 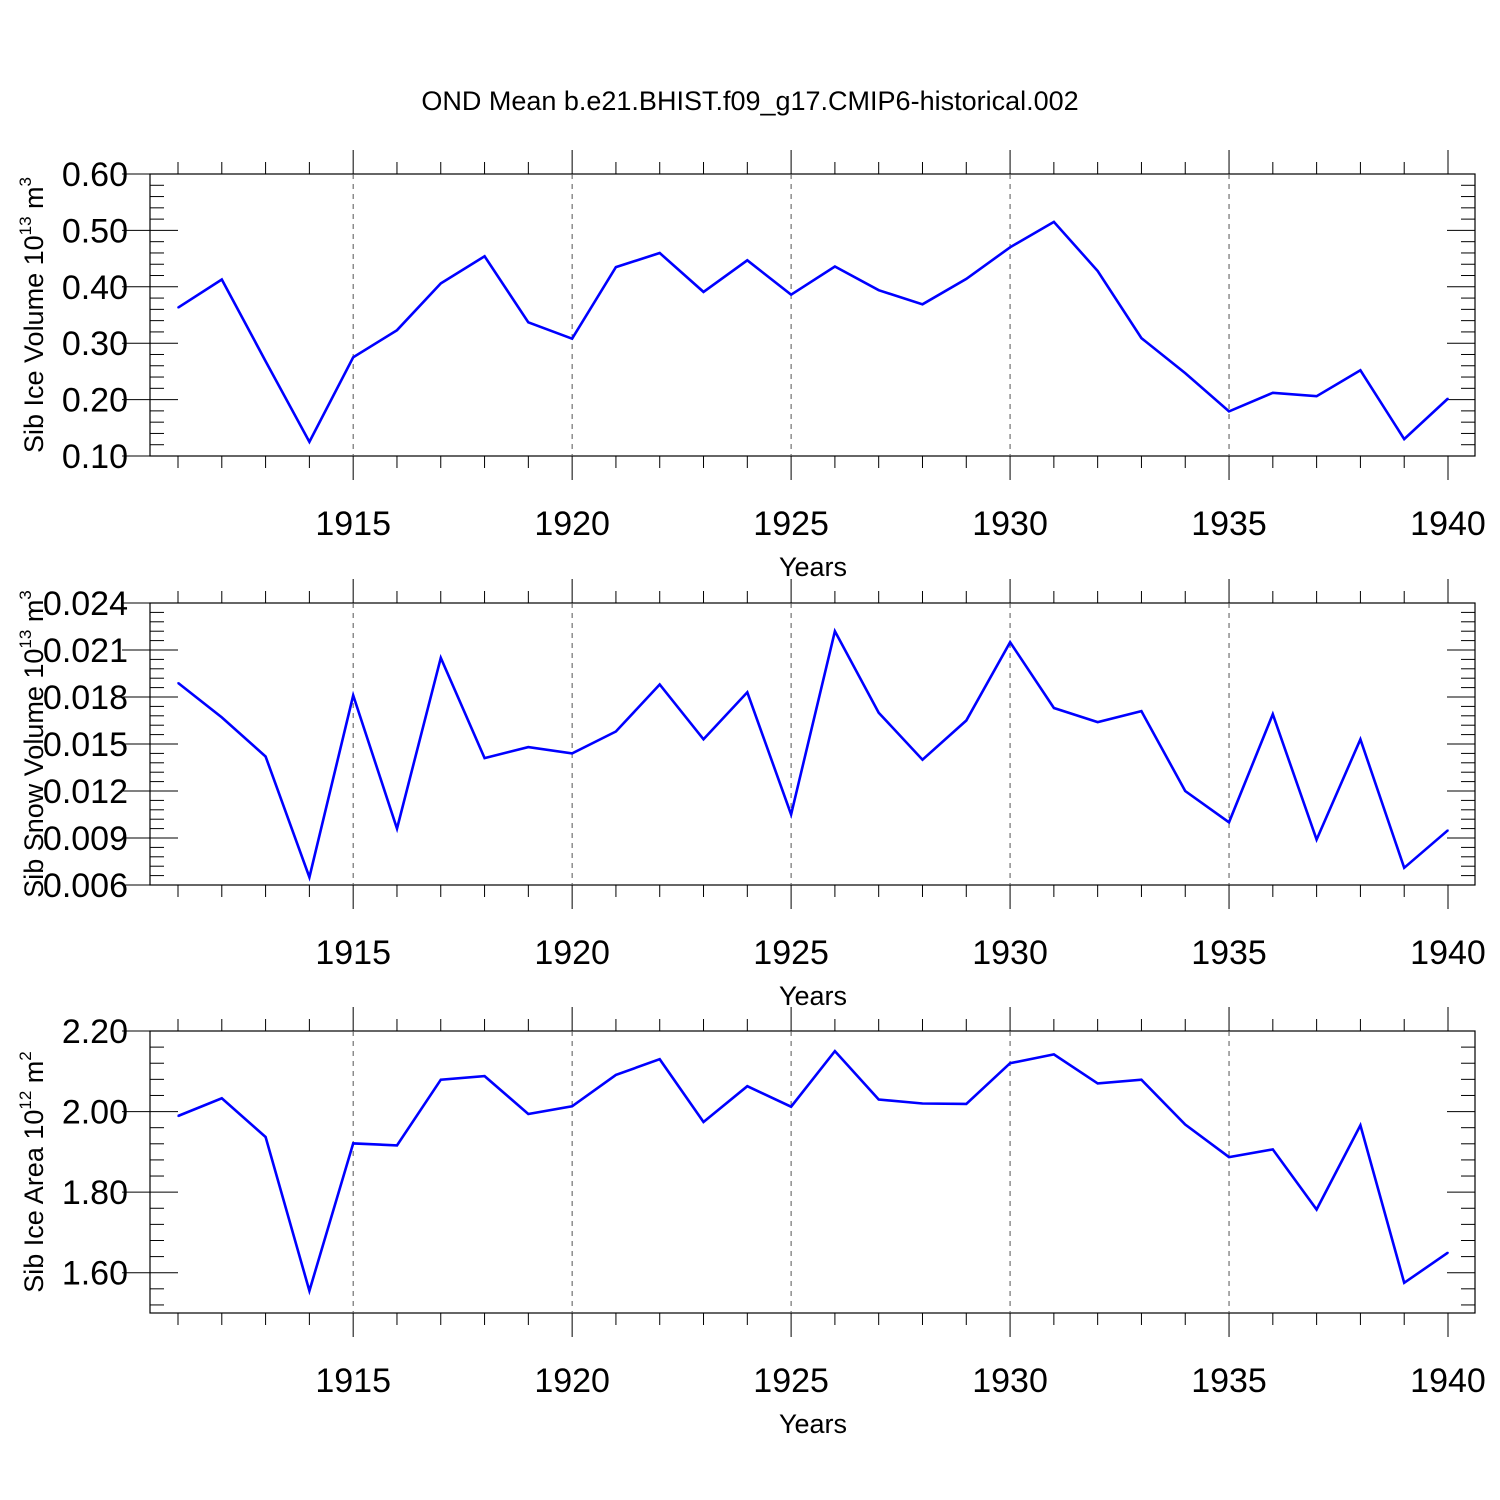 What do you see at coordinates (85, 604) in the screenshot?
I see `y-tick-label: 0.024` at bounding box center [85, 604].